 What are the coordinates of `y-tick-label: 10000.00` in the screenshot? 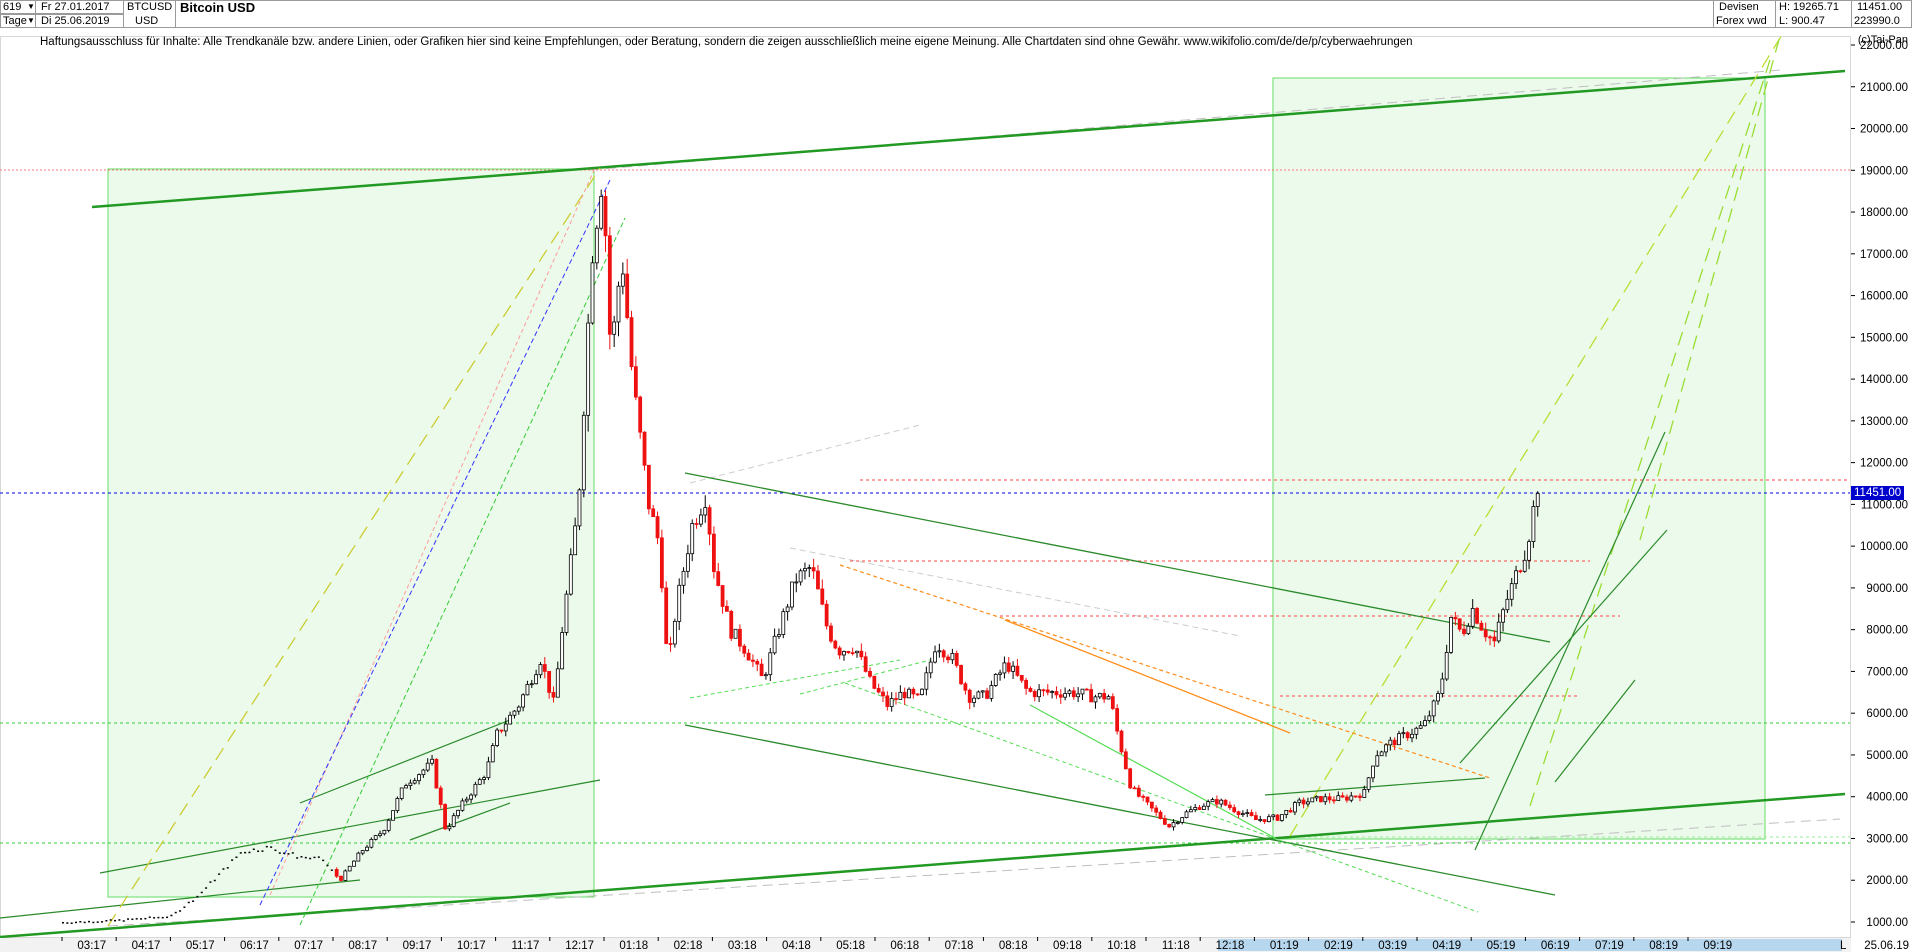 It's located at (1884, 547).